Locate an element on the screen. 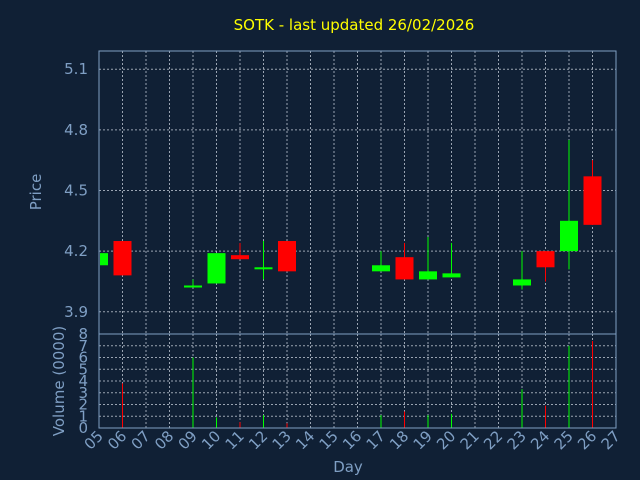 This screenshot has width=640, height=480. volume-bars is located at coordinates (345, 384).